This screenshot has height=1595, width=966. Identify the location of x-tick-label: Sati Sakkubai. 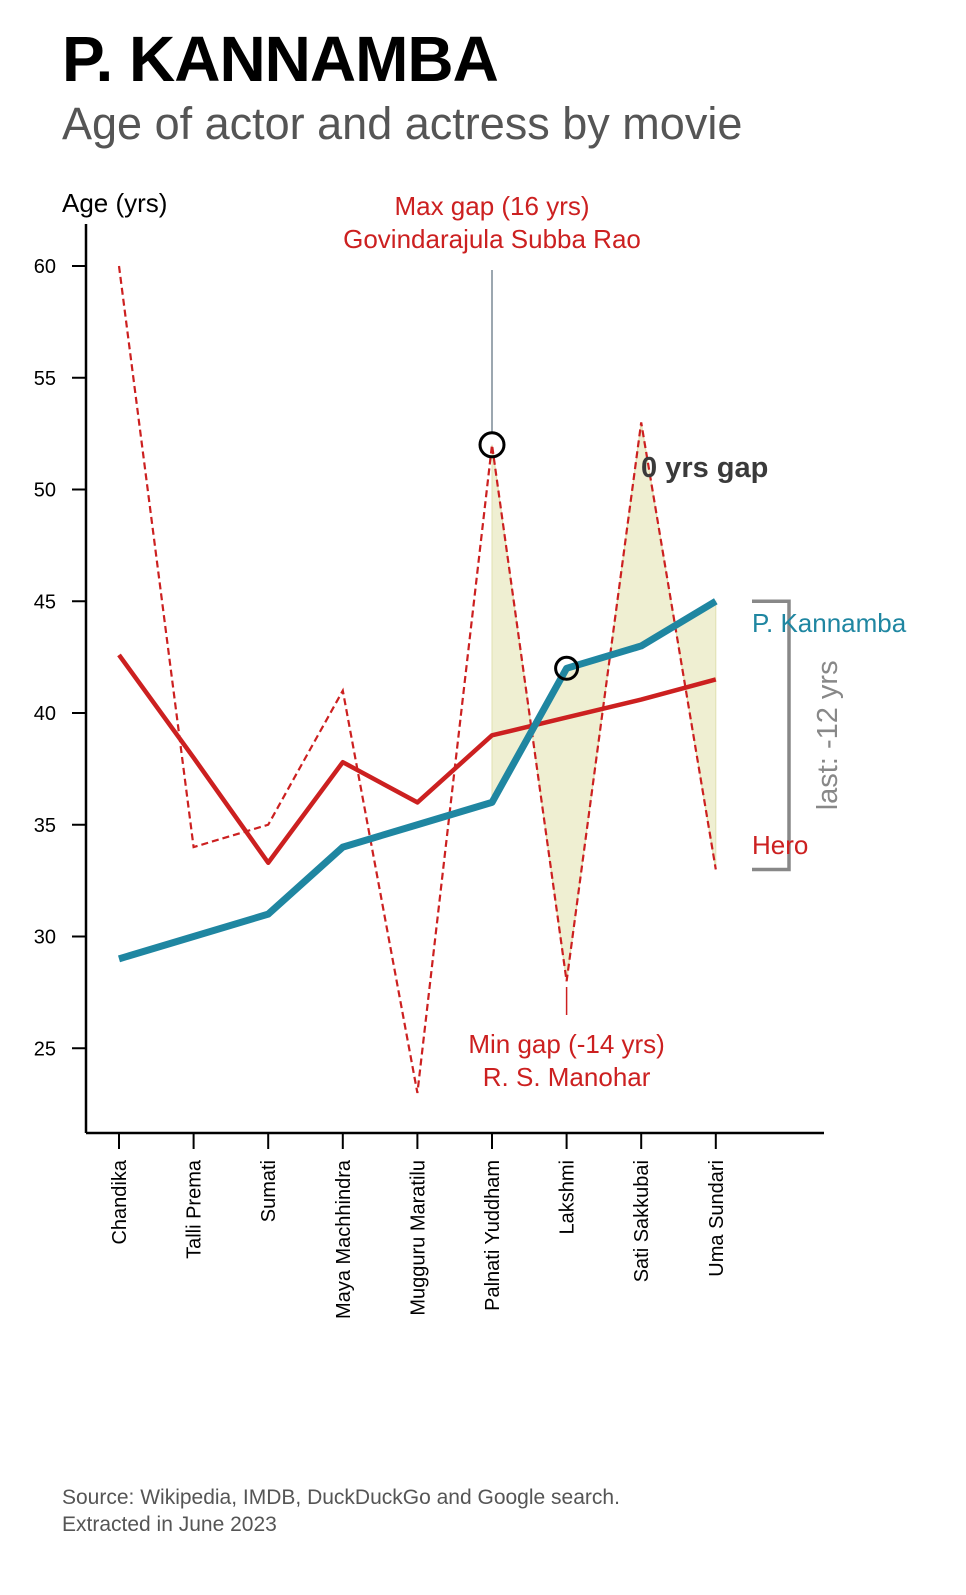
(642, 1221).